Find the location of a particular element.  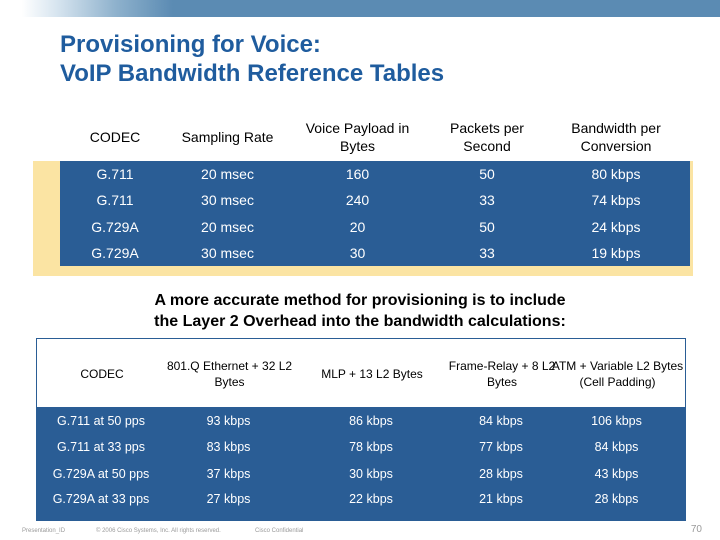

table2-cell-frame-relay: 84 kbps is located at coordinates (501, 421).